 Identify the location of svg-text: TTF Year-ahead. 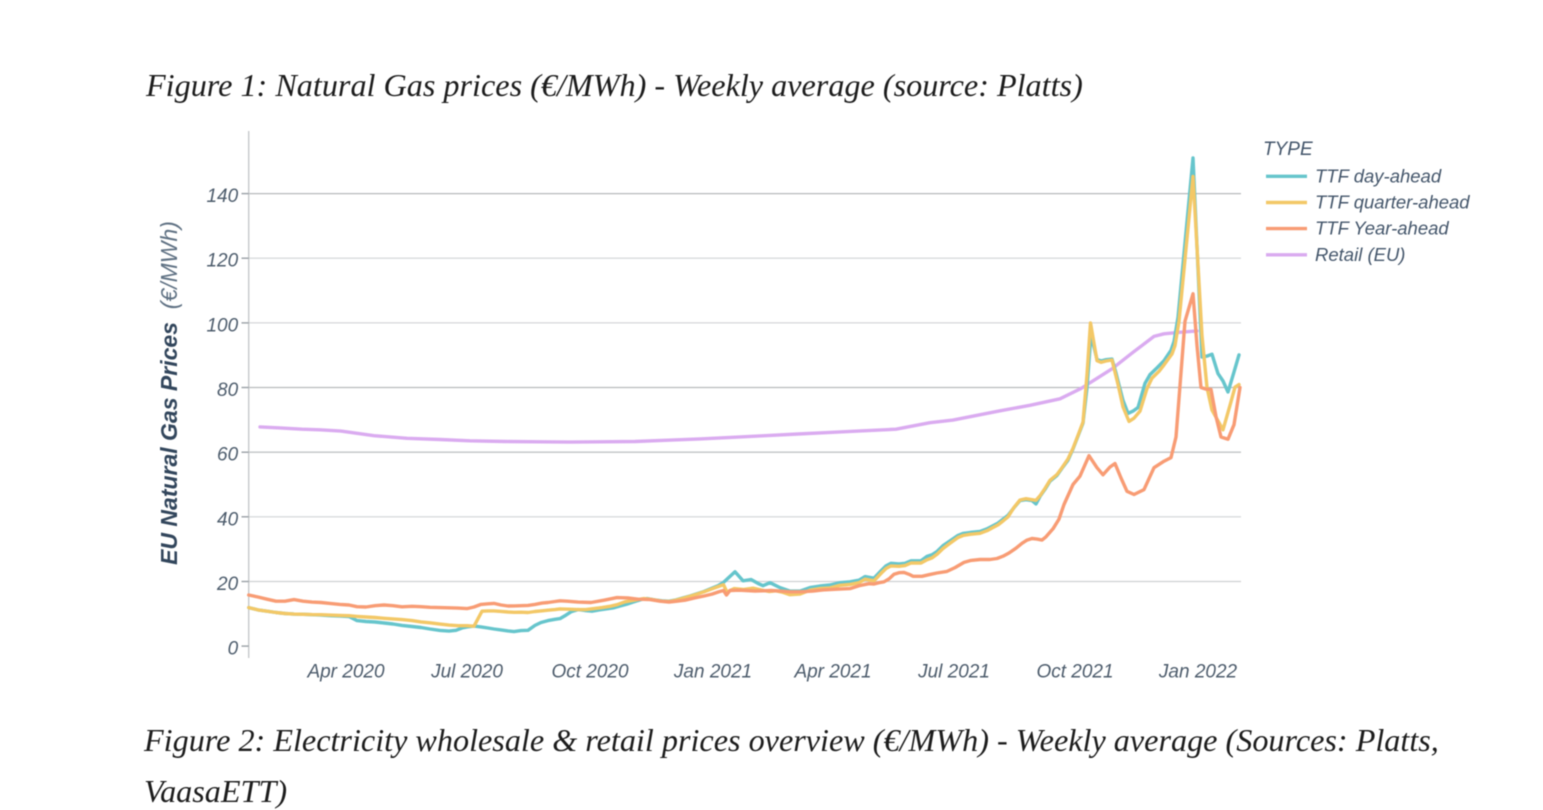
(1382, 228).